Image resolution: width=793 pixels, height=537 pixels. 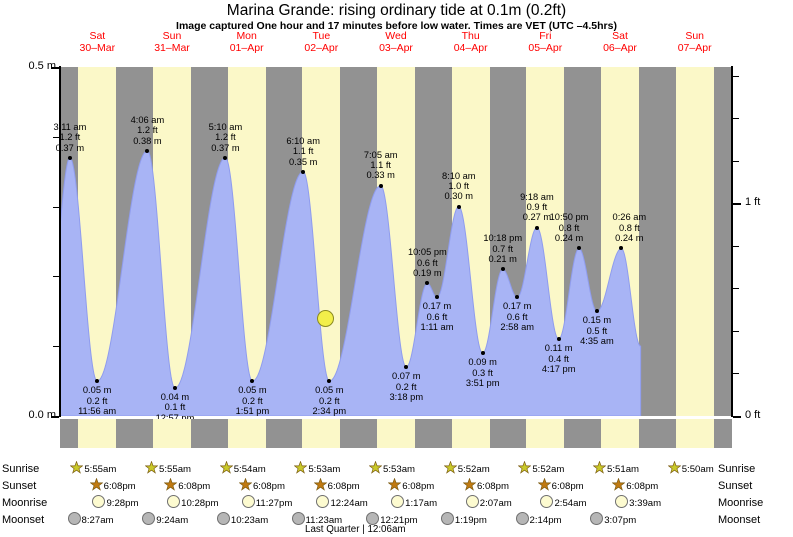 I want to click on tide-extreme-annotation-high: 7:05 am 1.1 ft 0.33 m, so click(x=381, y=165).